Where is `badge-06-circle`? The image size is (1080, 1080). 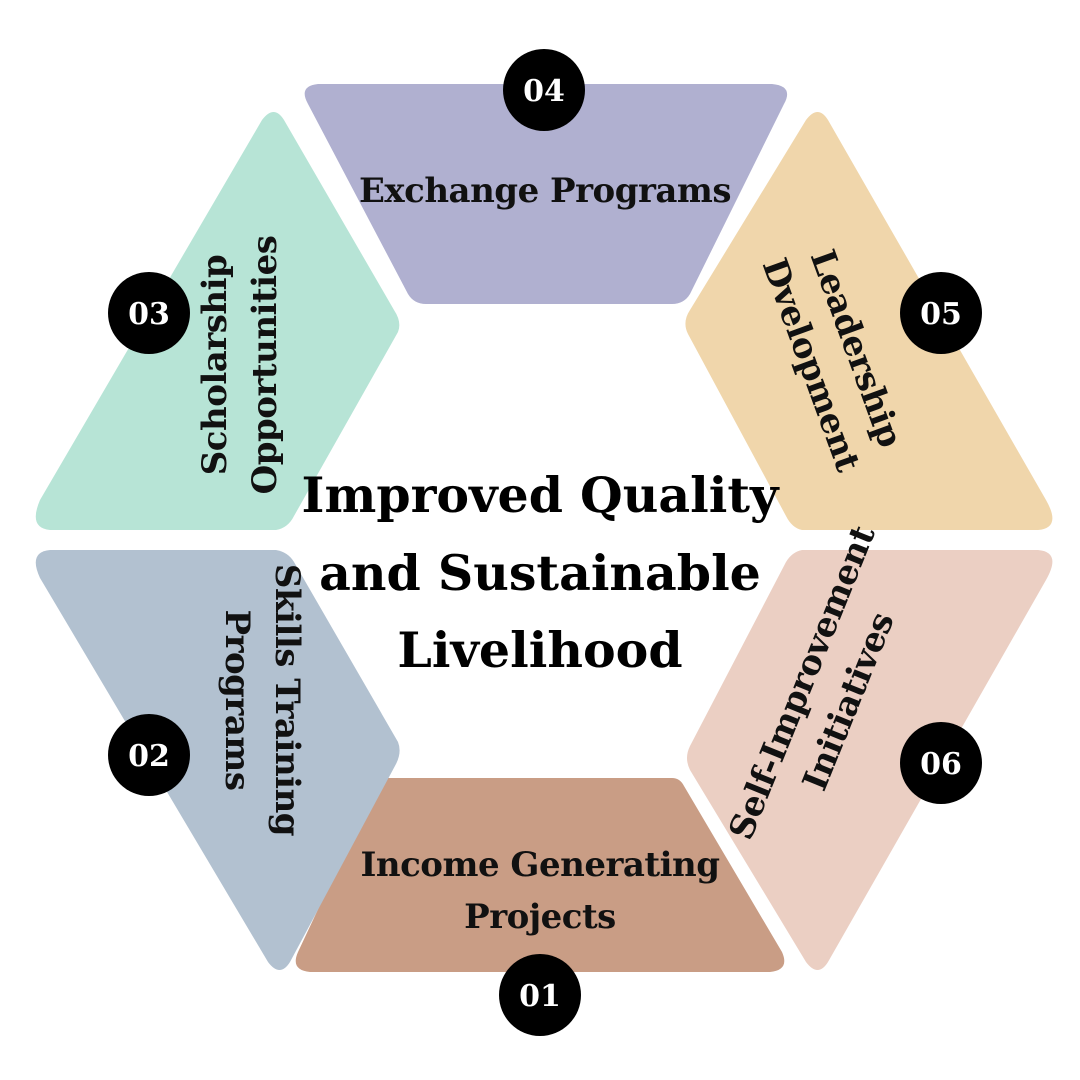 badge-06-circle is located at coordinates (941, 763).